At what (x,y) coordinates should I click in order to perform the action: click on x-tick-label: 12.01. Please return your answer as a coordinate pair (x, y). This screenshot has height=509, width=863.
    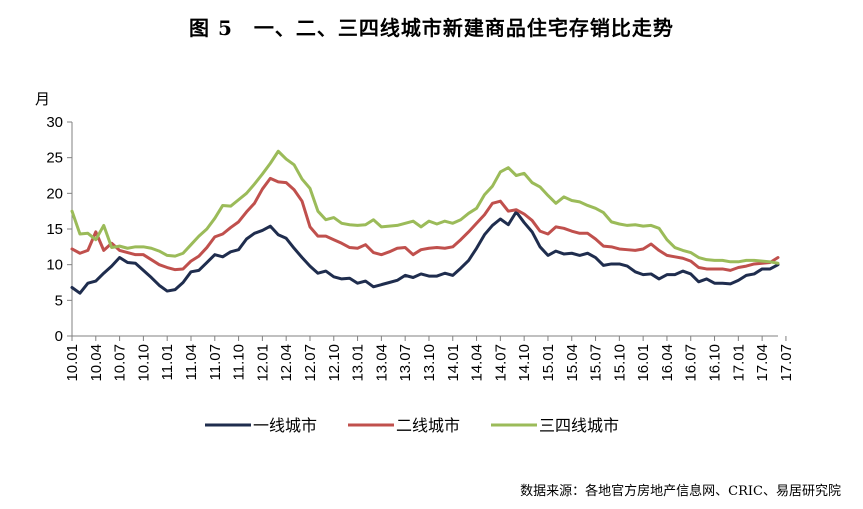
    Looking at the image, I should click on (262, 363).